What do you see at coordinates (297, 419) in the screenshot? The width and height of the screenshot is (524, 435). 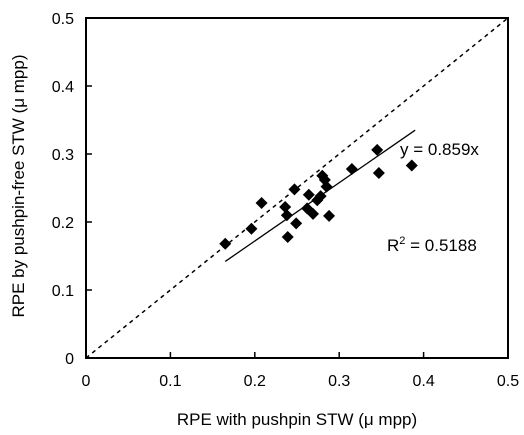 I see `x-axis-label: RPE with pushpin STW (μ mpp)` at bounding box center [297, 419].